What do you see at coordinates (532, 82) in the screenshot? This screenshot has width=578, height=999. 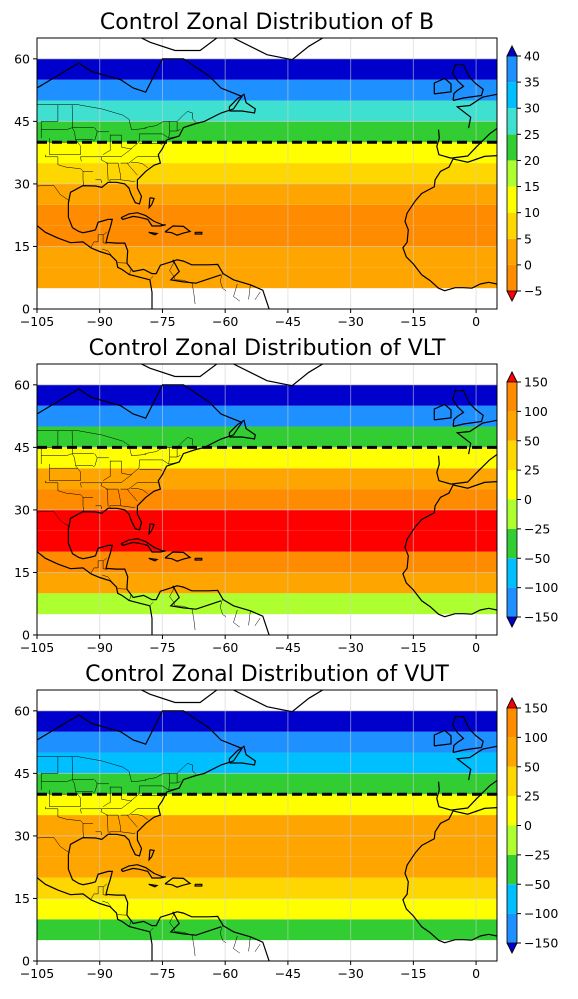 I see `colorbar-tick-label: 35` at bounding box center [532, 82].